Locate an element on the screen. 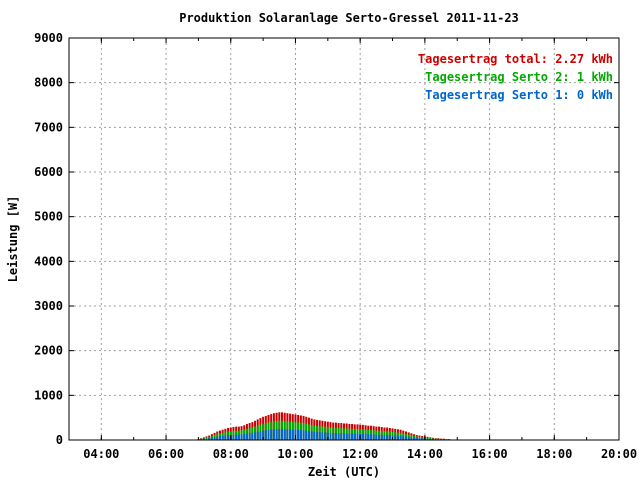 The width and height of the screenshot is (640, 480). y-tick-label: 6000 is located at coordinates (48, 172).